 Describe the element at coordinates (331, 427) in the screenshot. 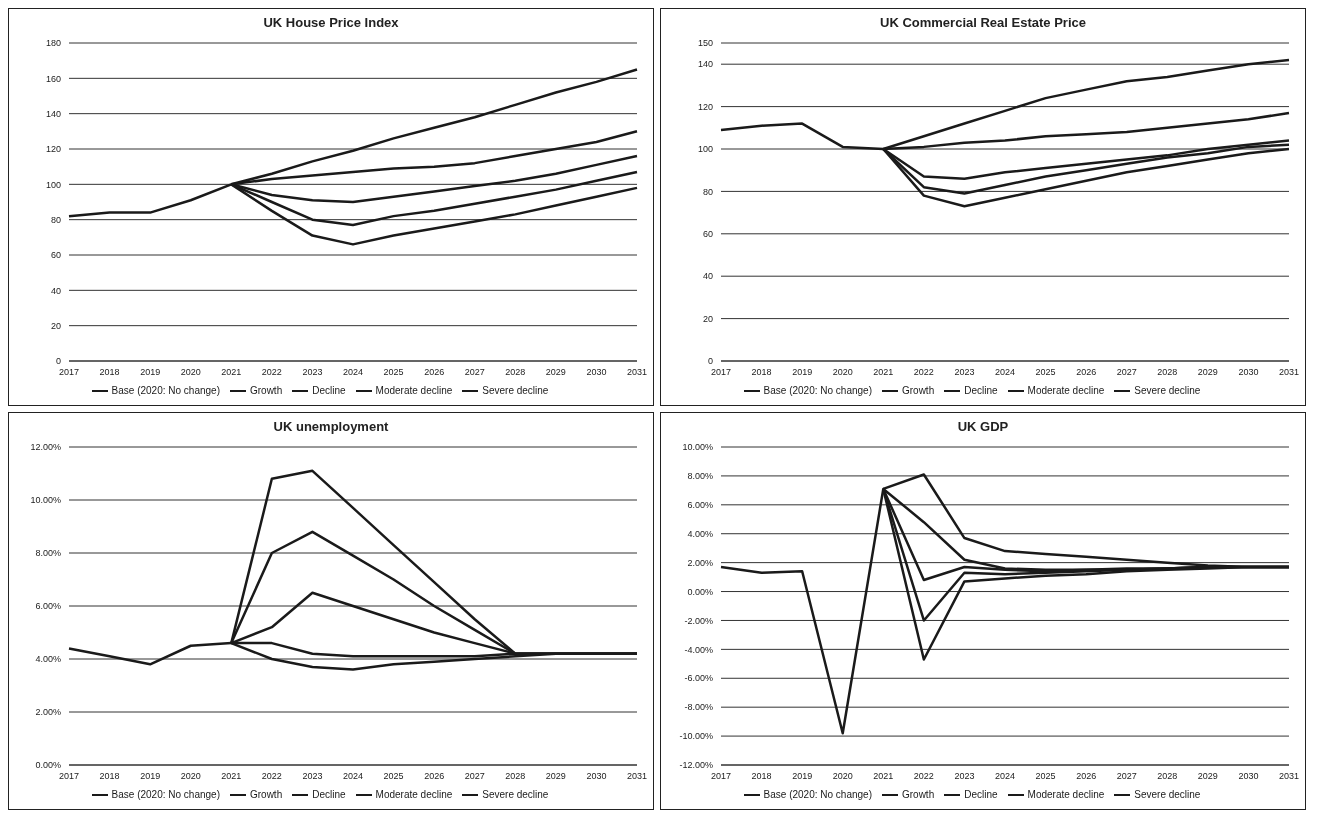

I see `chart-title: UK unemployment` at that location.